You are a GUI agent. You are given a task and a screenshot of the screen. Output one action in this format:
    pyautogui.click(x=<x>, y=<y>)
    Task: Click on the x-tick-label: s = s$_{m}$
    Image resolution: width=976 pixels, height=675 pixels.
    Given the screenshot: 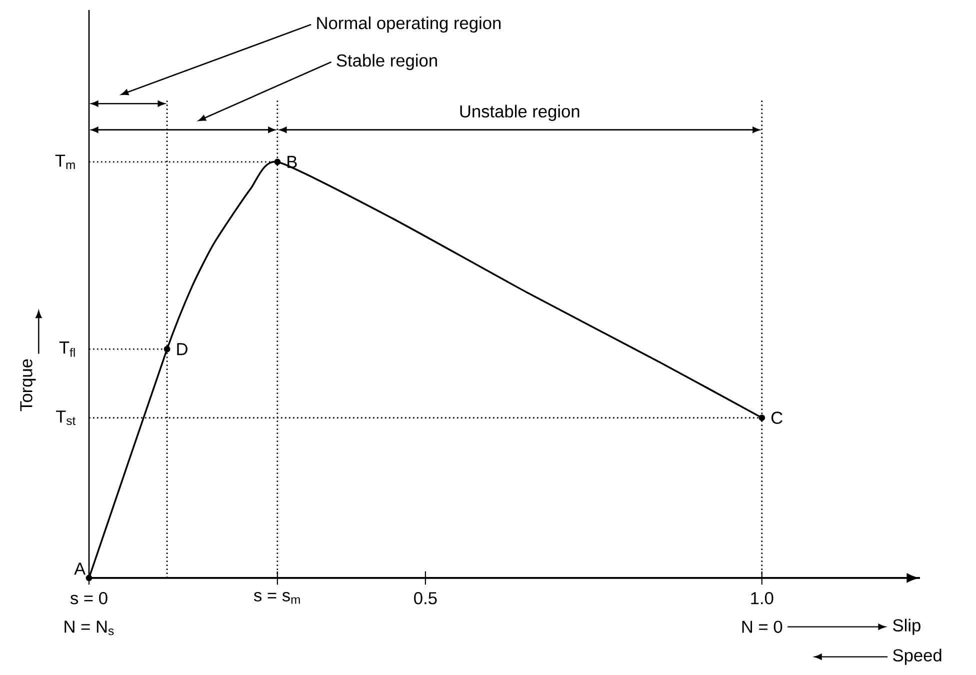 What is the action you would take?
    pyautogui.click(x=277, y=598)
    